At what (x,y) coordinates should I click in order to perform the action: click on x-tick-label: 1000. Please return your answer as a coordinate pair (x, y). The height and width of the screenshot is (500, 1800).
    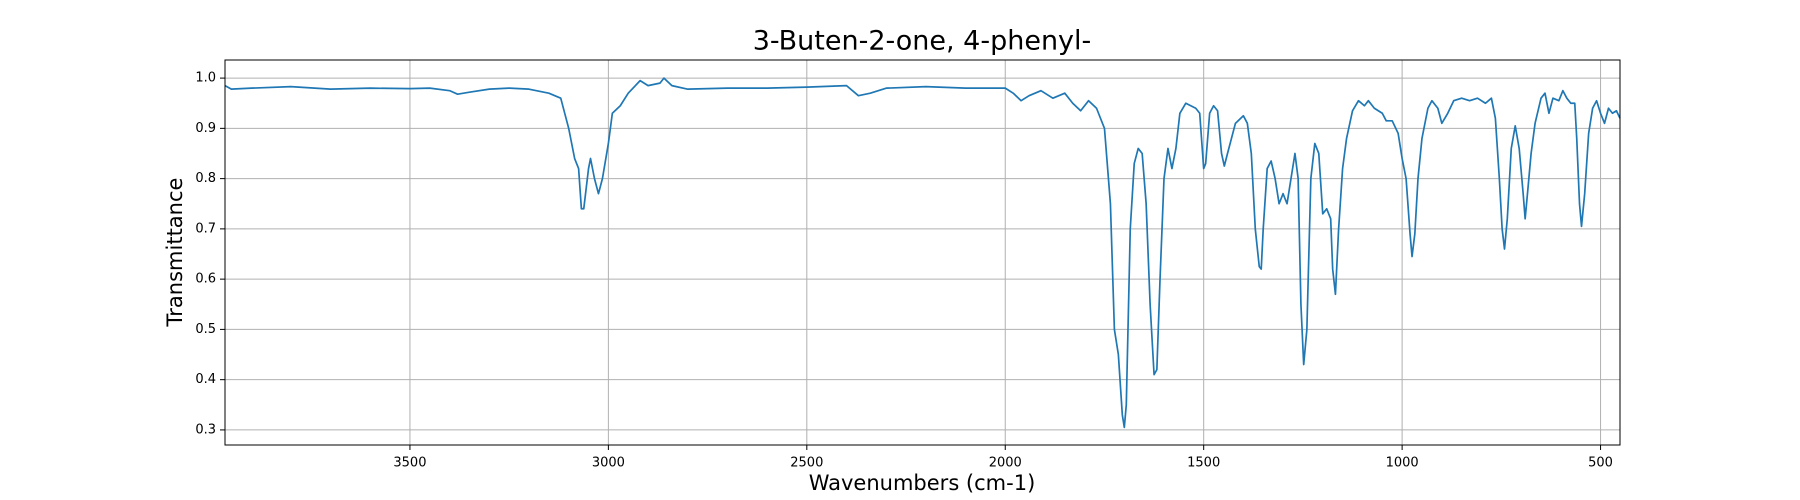
    Looking at the image, I should click on (1402, 463).